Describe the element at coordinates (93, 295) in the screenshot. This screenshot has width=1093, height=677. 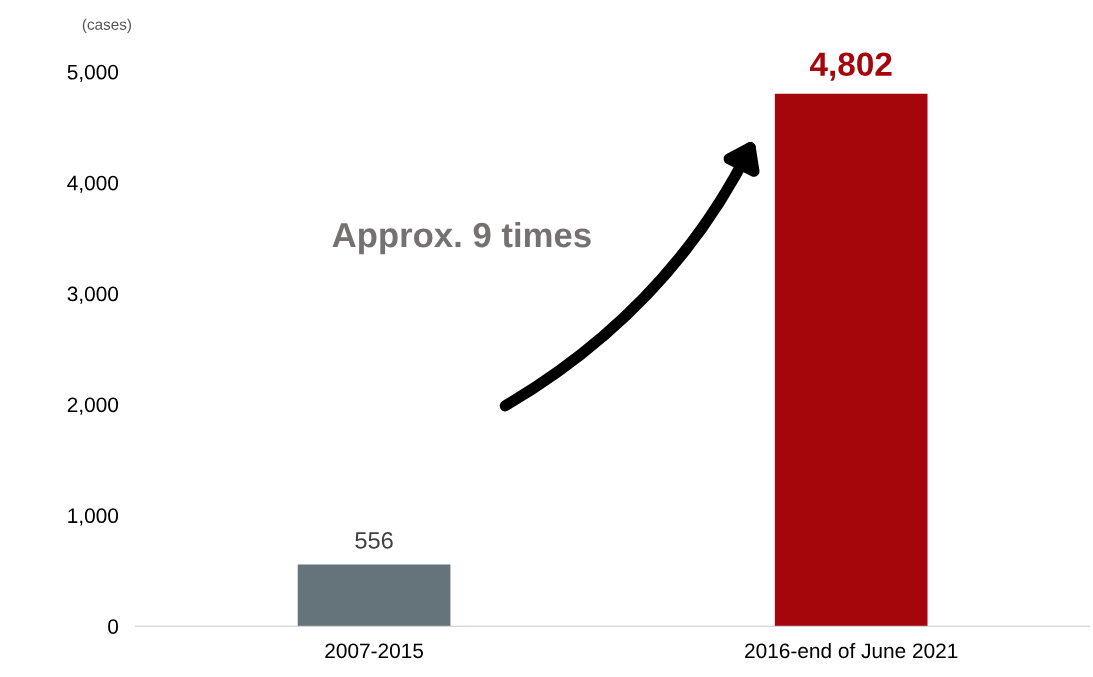
I see `y-tick-label: 3,000` at that location.